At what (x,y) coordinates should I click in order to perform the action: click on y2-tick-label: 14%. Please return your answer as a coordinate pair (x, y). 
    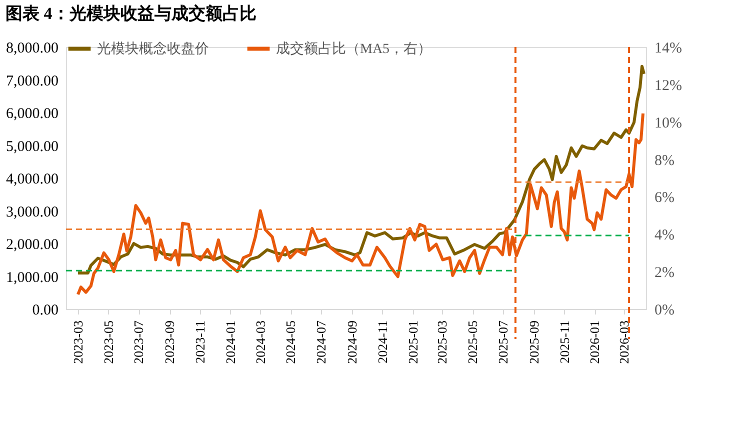
    Looking at the image, I should click on (668, 48).